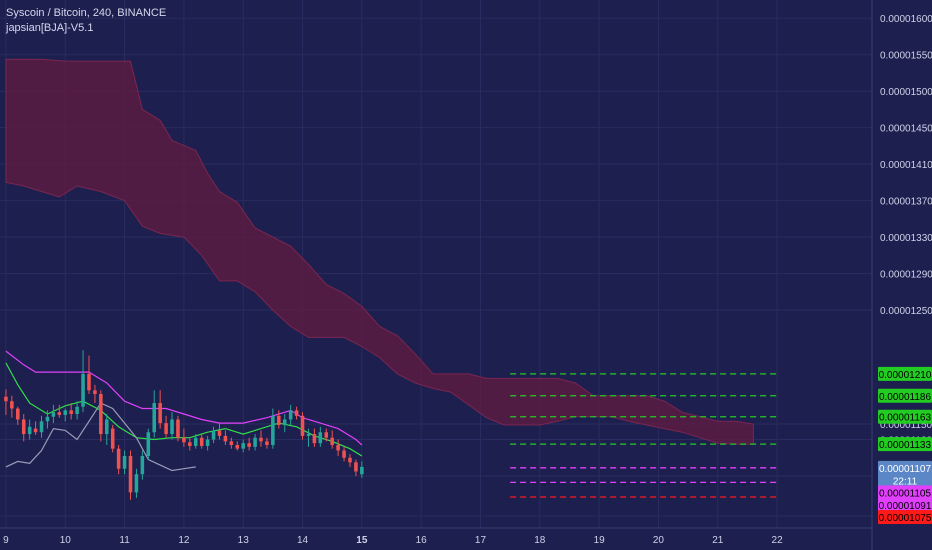 The height and width of the screenshot is (550, 932). I want to click on price-axis-label: 0.00001290, so click(906, 275).